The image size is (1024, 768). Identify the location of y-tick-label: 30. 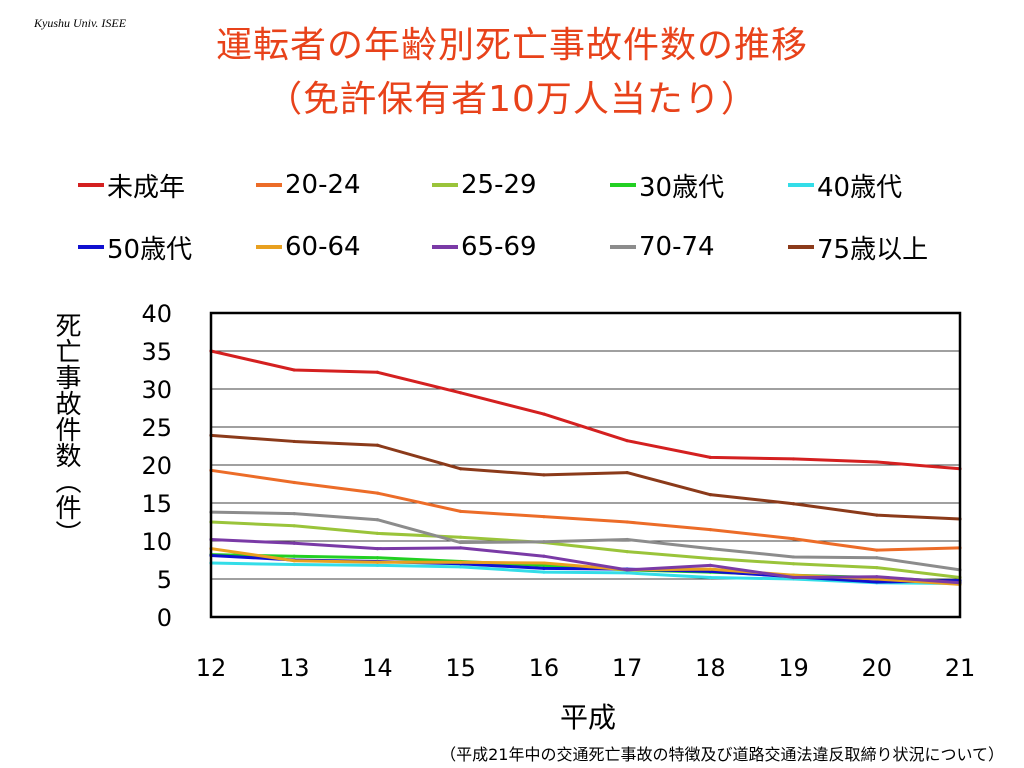
(156, 390).